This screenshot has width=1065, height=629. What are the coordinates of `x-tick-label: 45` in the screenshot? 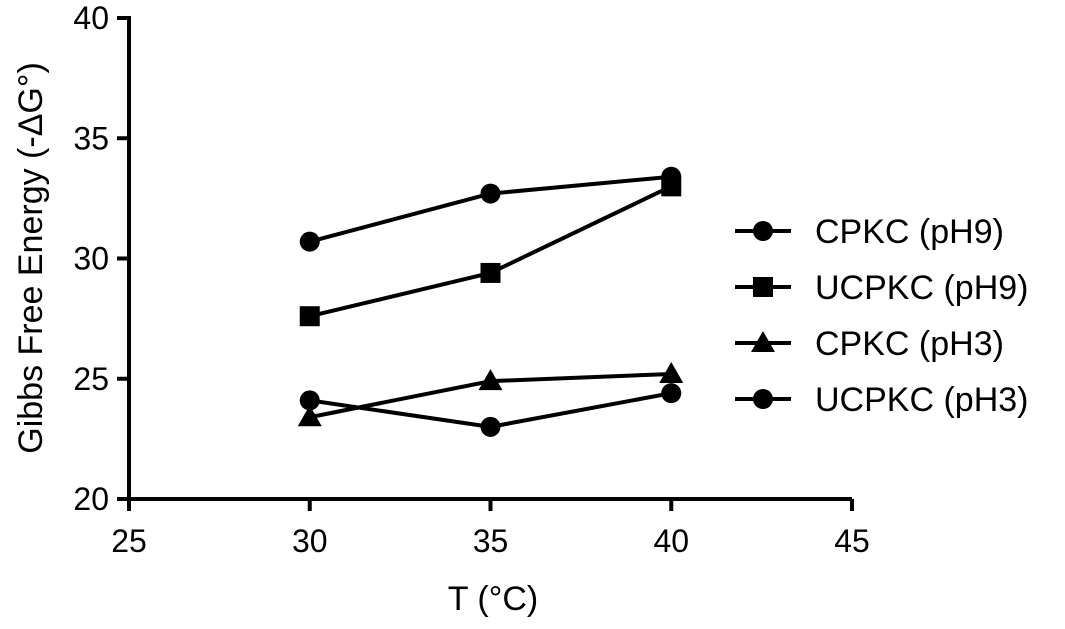 It's located at (852, 541).